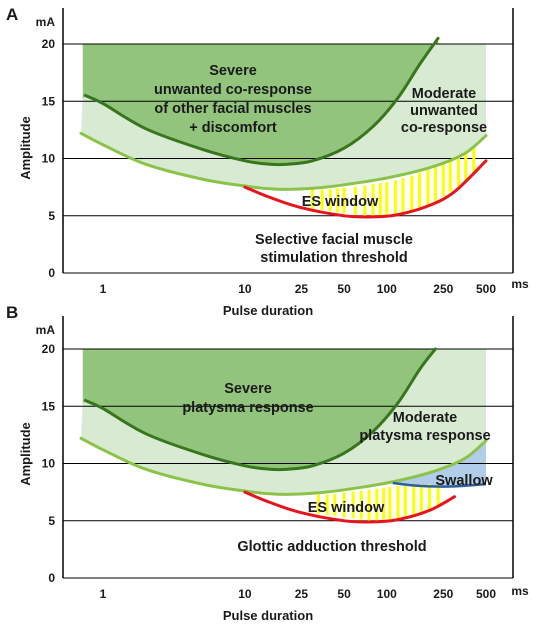 The height and width of the screenshot is (624, 536). What do you see at coordinates (12, 14) in the screenshot?
I see `panel-letter: A` at bounding box center [12, 14].